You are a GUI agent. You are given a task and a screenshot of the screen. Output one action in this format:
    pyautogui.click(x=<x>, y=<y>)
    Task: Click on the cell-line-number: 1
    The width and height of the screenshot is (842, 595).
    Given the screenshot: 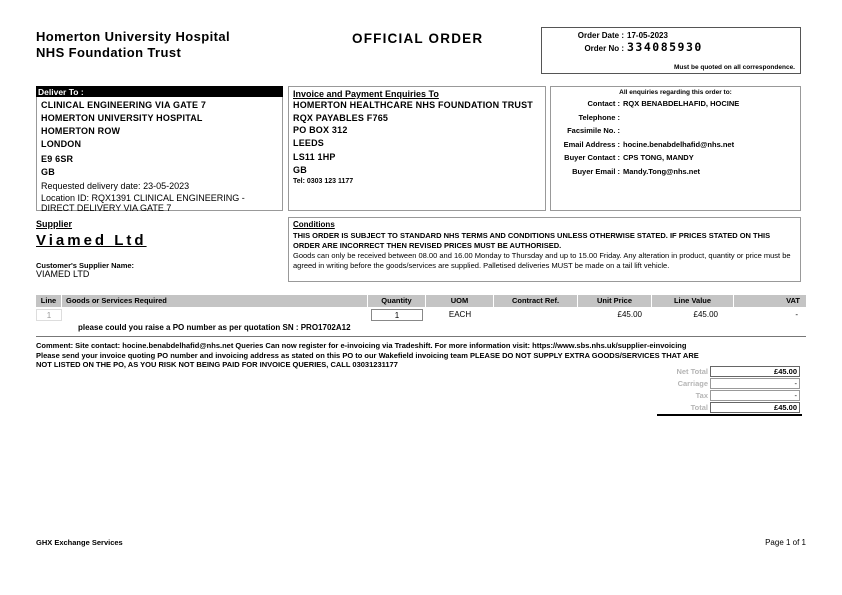 What is the action you would take?
    pyautogui.click(x=49, y=314)
    